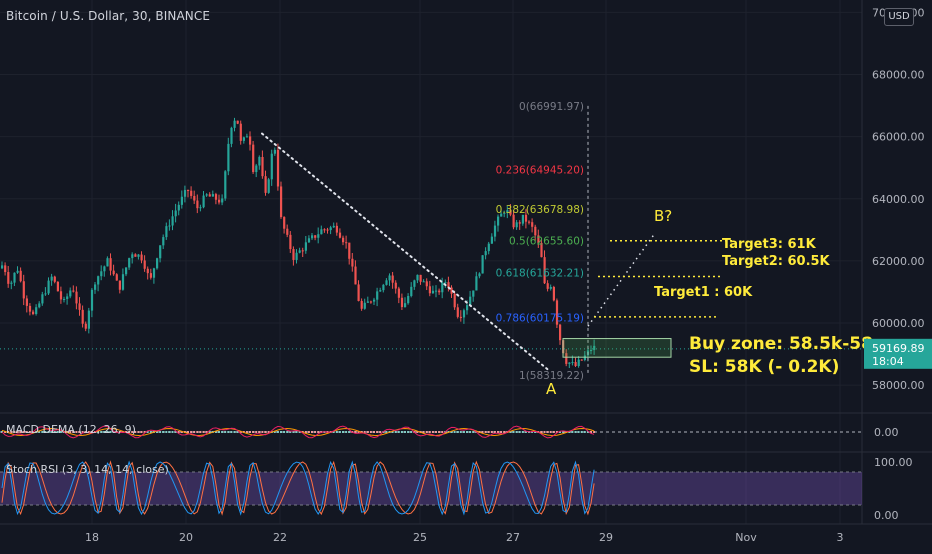  What do you see at coordinates (87, 469) in the screenshot?
I see `stoch-rsi-label: Stoch RSI (3, 3, 14, 14, close)` at bounding box center [87, 469].